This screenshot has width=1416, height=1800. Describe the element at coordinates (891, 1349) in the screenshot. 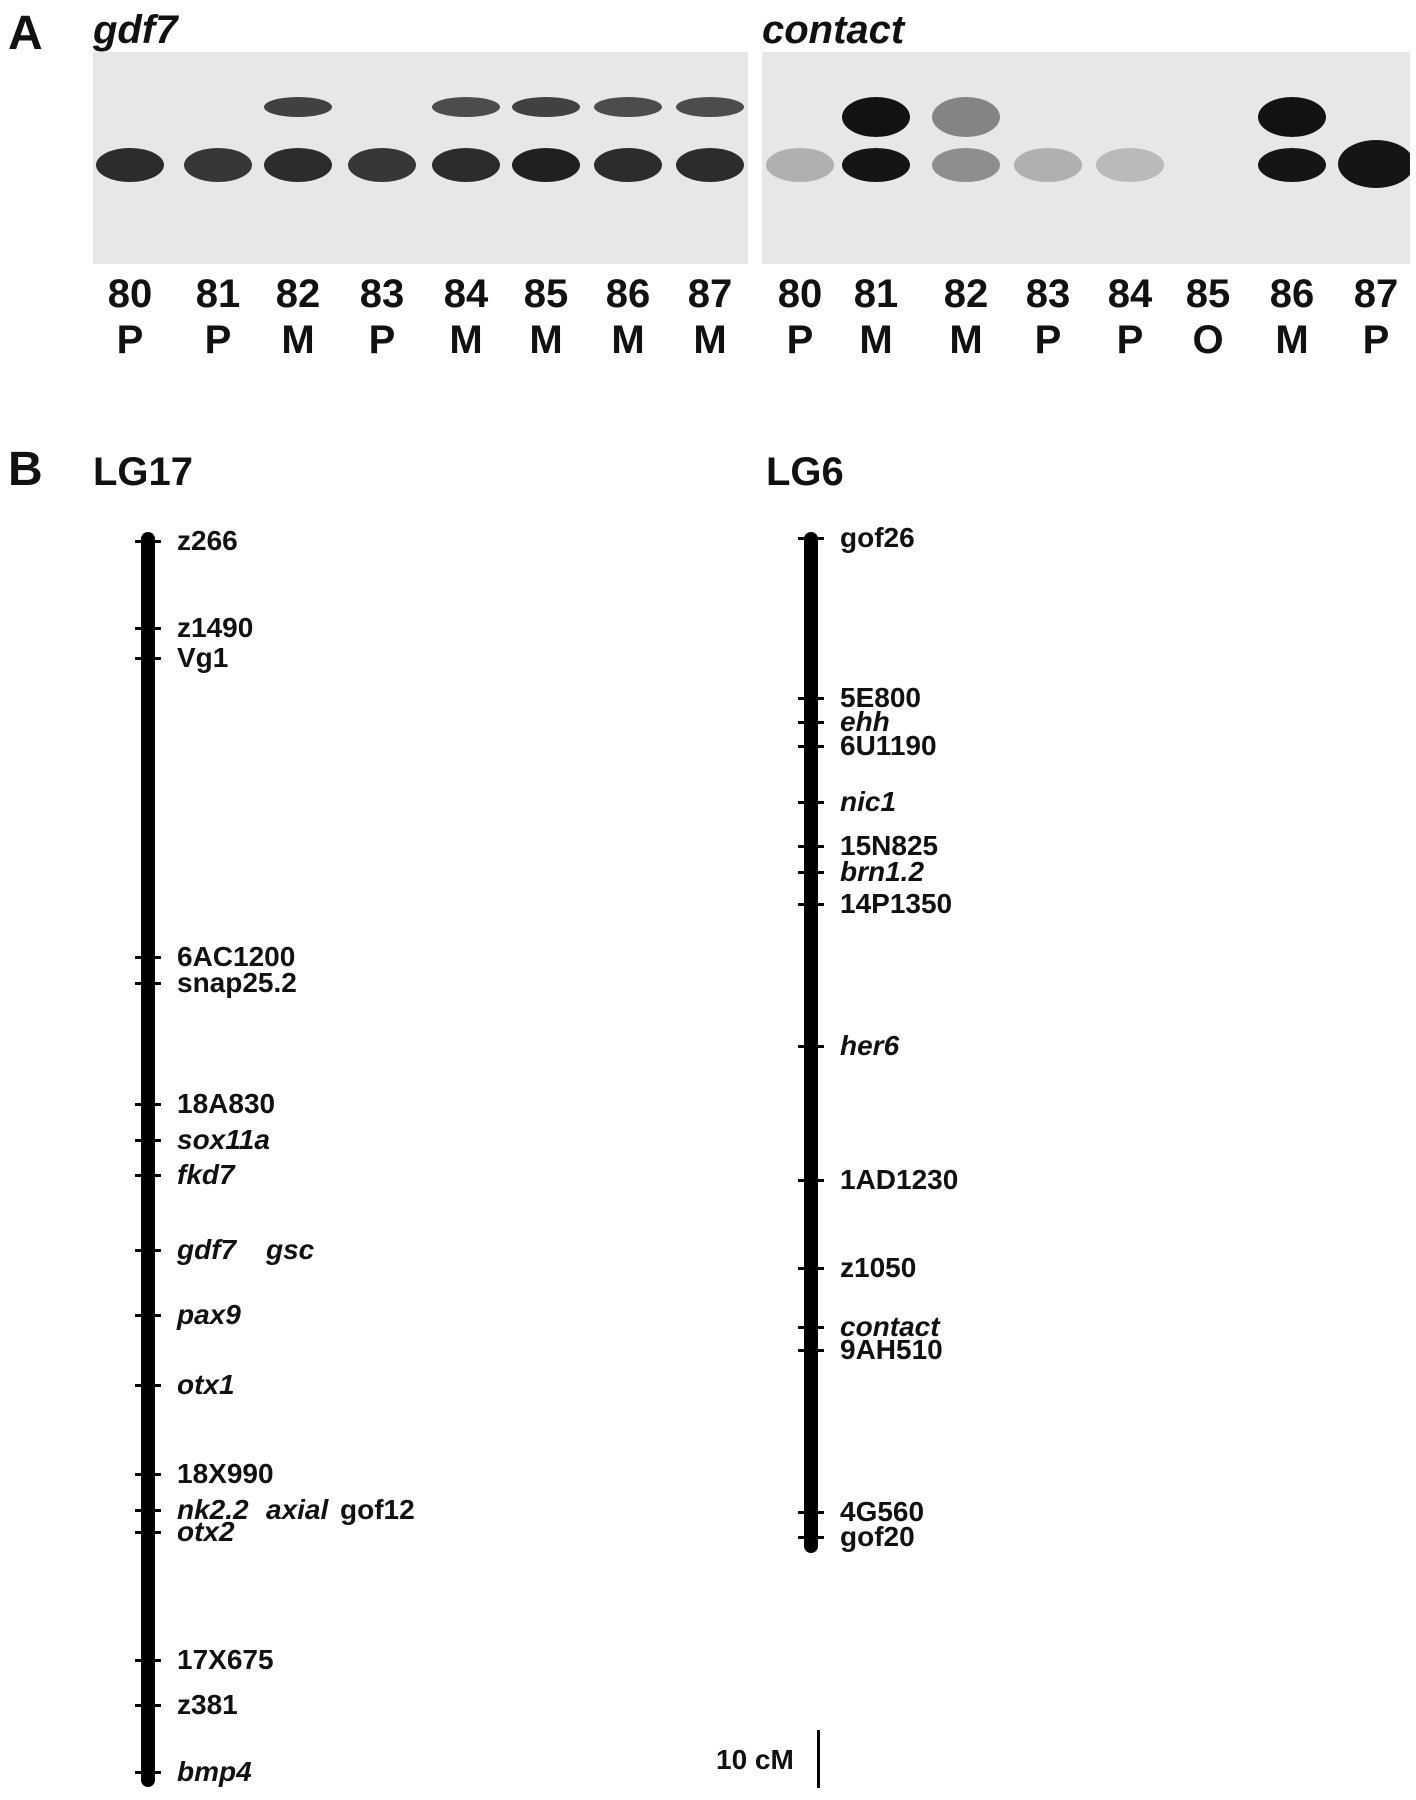

I see `marker-label: 9AH510` at that location.